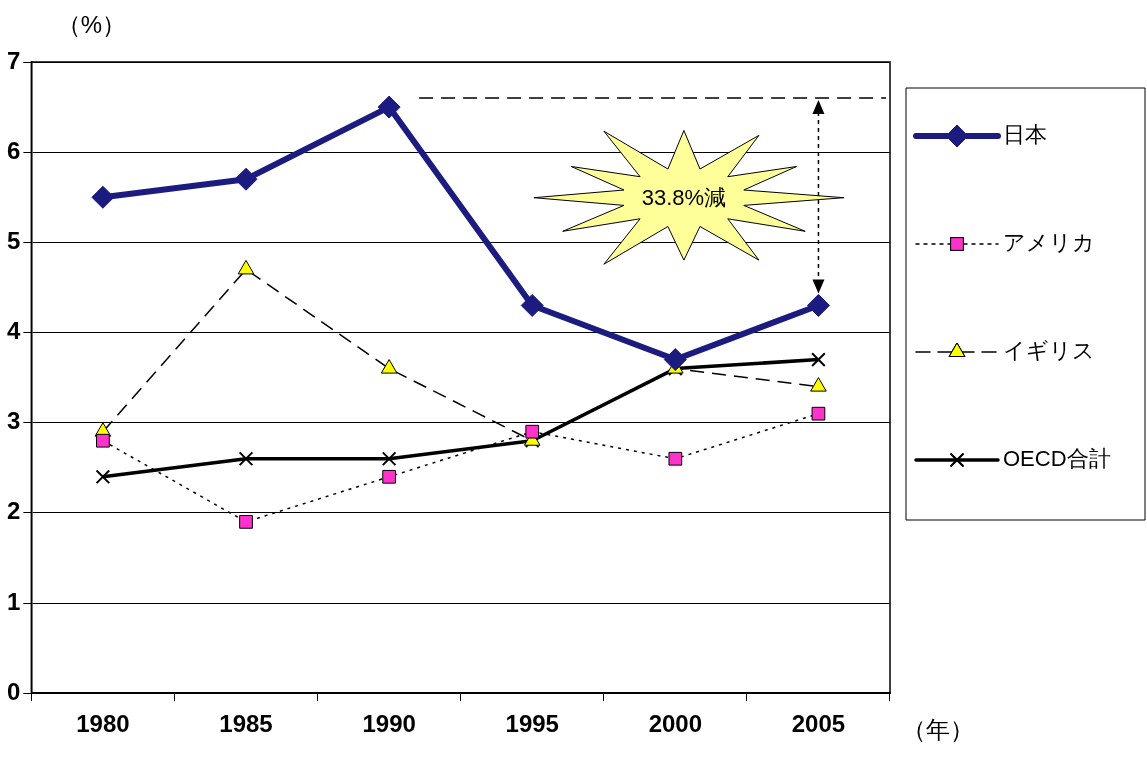  I want to click on legend-label: 日本, so click(1025, 135).